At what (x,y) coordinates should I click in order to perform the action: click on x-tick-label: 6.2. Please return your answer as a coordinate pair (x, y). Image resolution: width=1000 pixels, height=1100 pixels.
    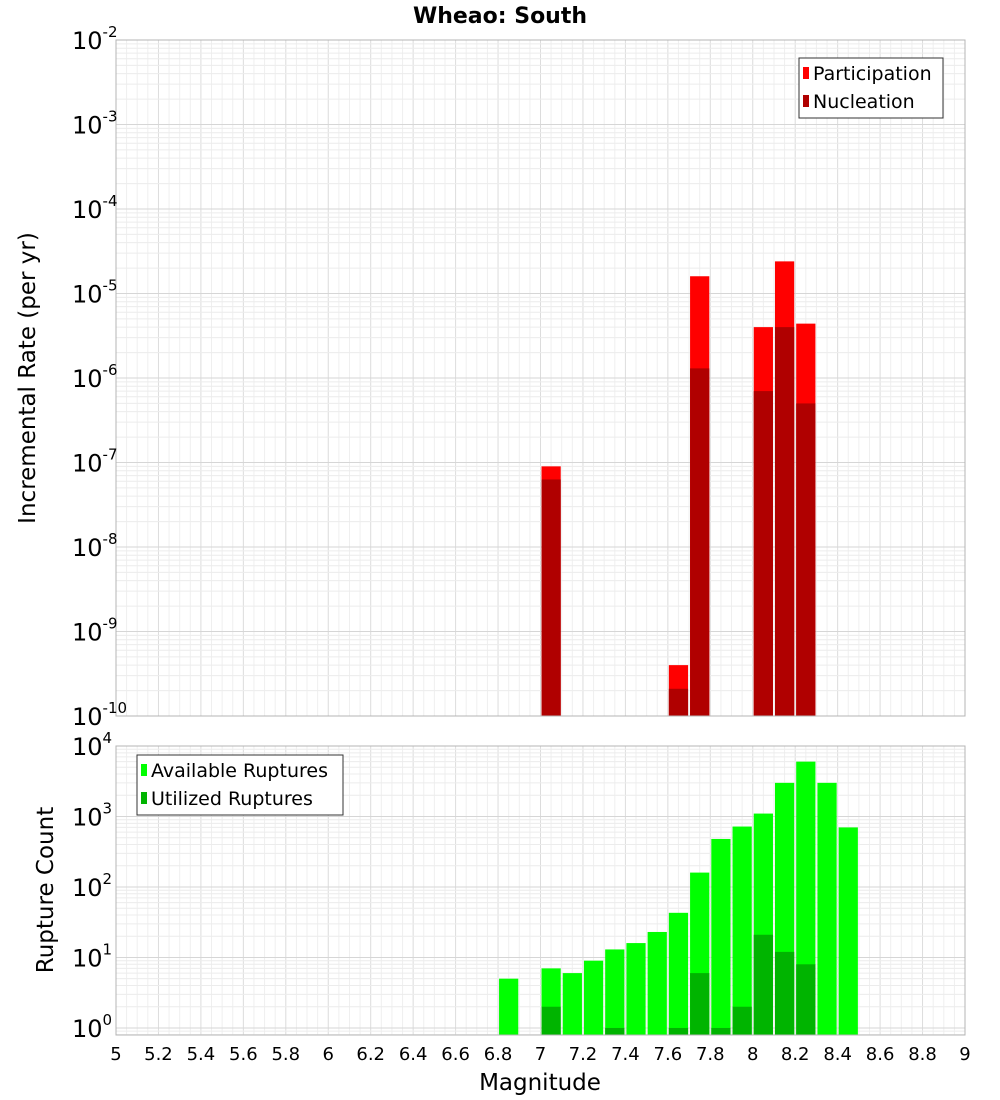
    Looking at the image, I should click on (370, 1054).